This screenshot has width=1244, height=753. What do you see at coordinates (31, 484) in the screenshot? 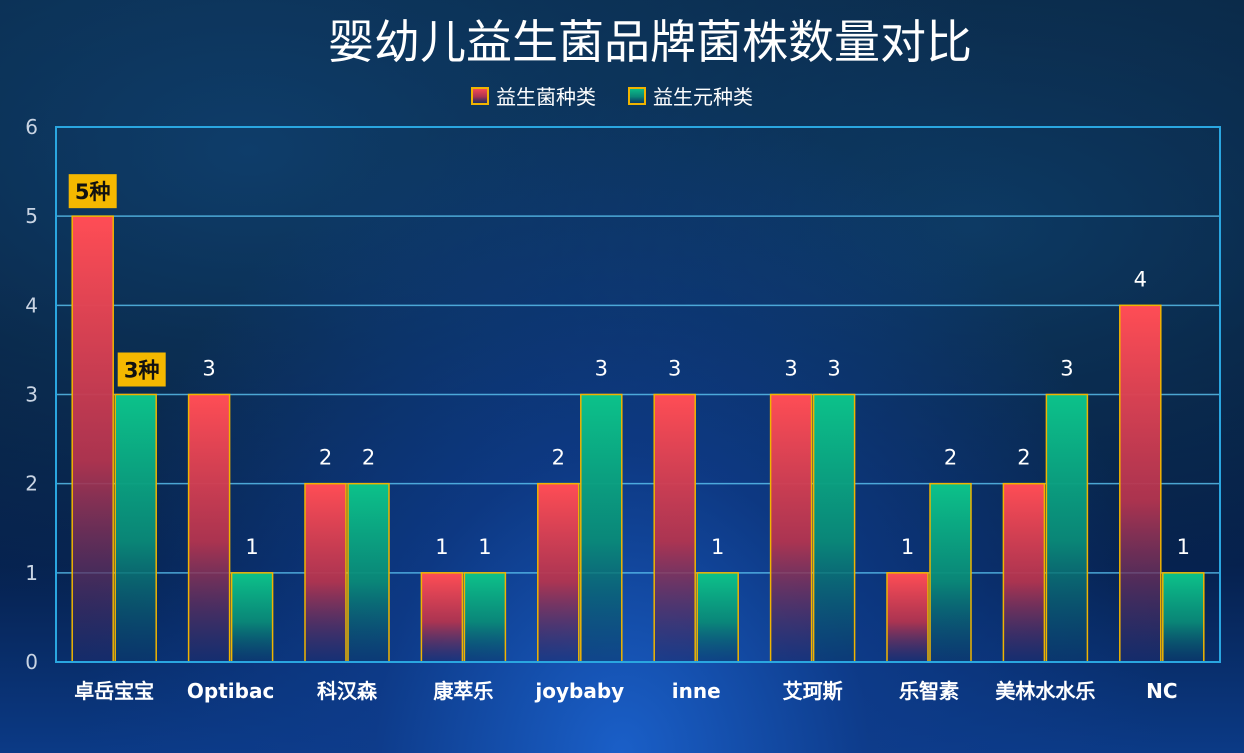
I see `y-tick-label: 2` at bounding box center [31, 484].